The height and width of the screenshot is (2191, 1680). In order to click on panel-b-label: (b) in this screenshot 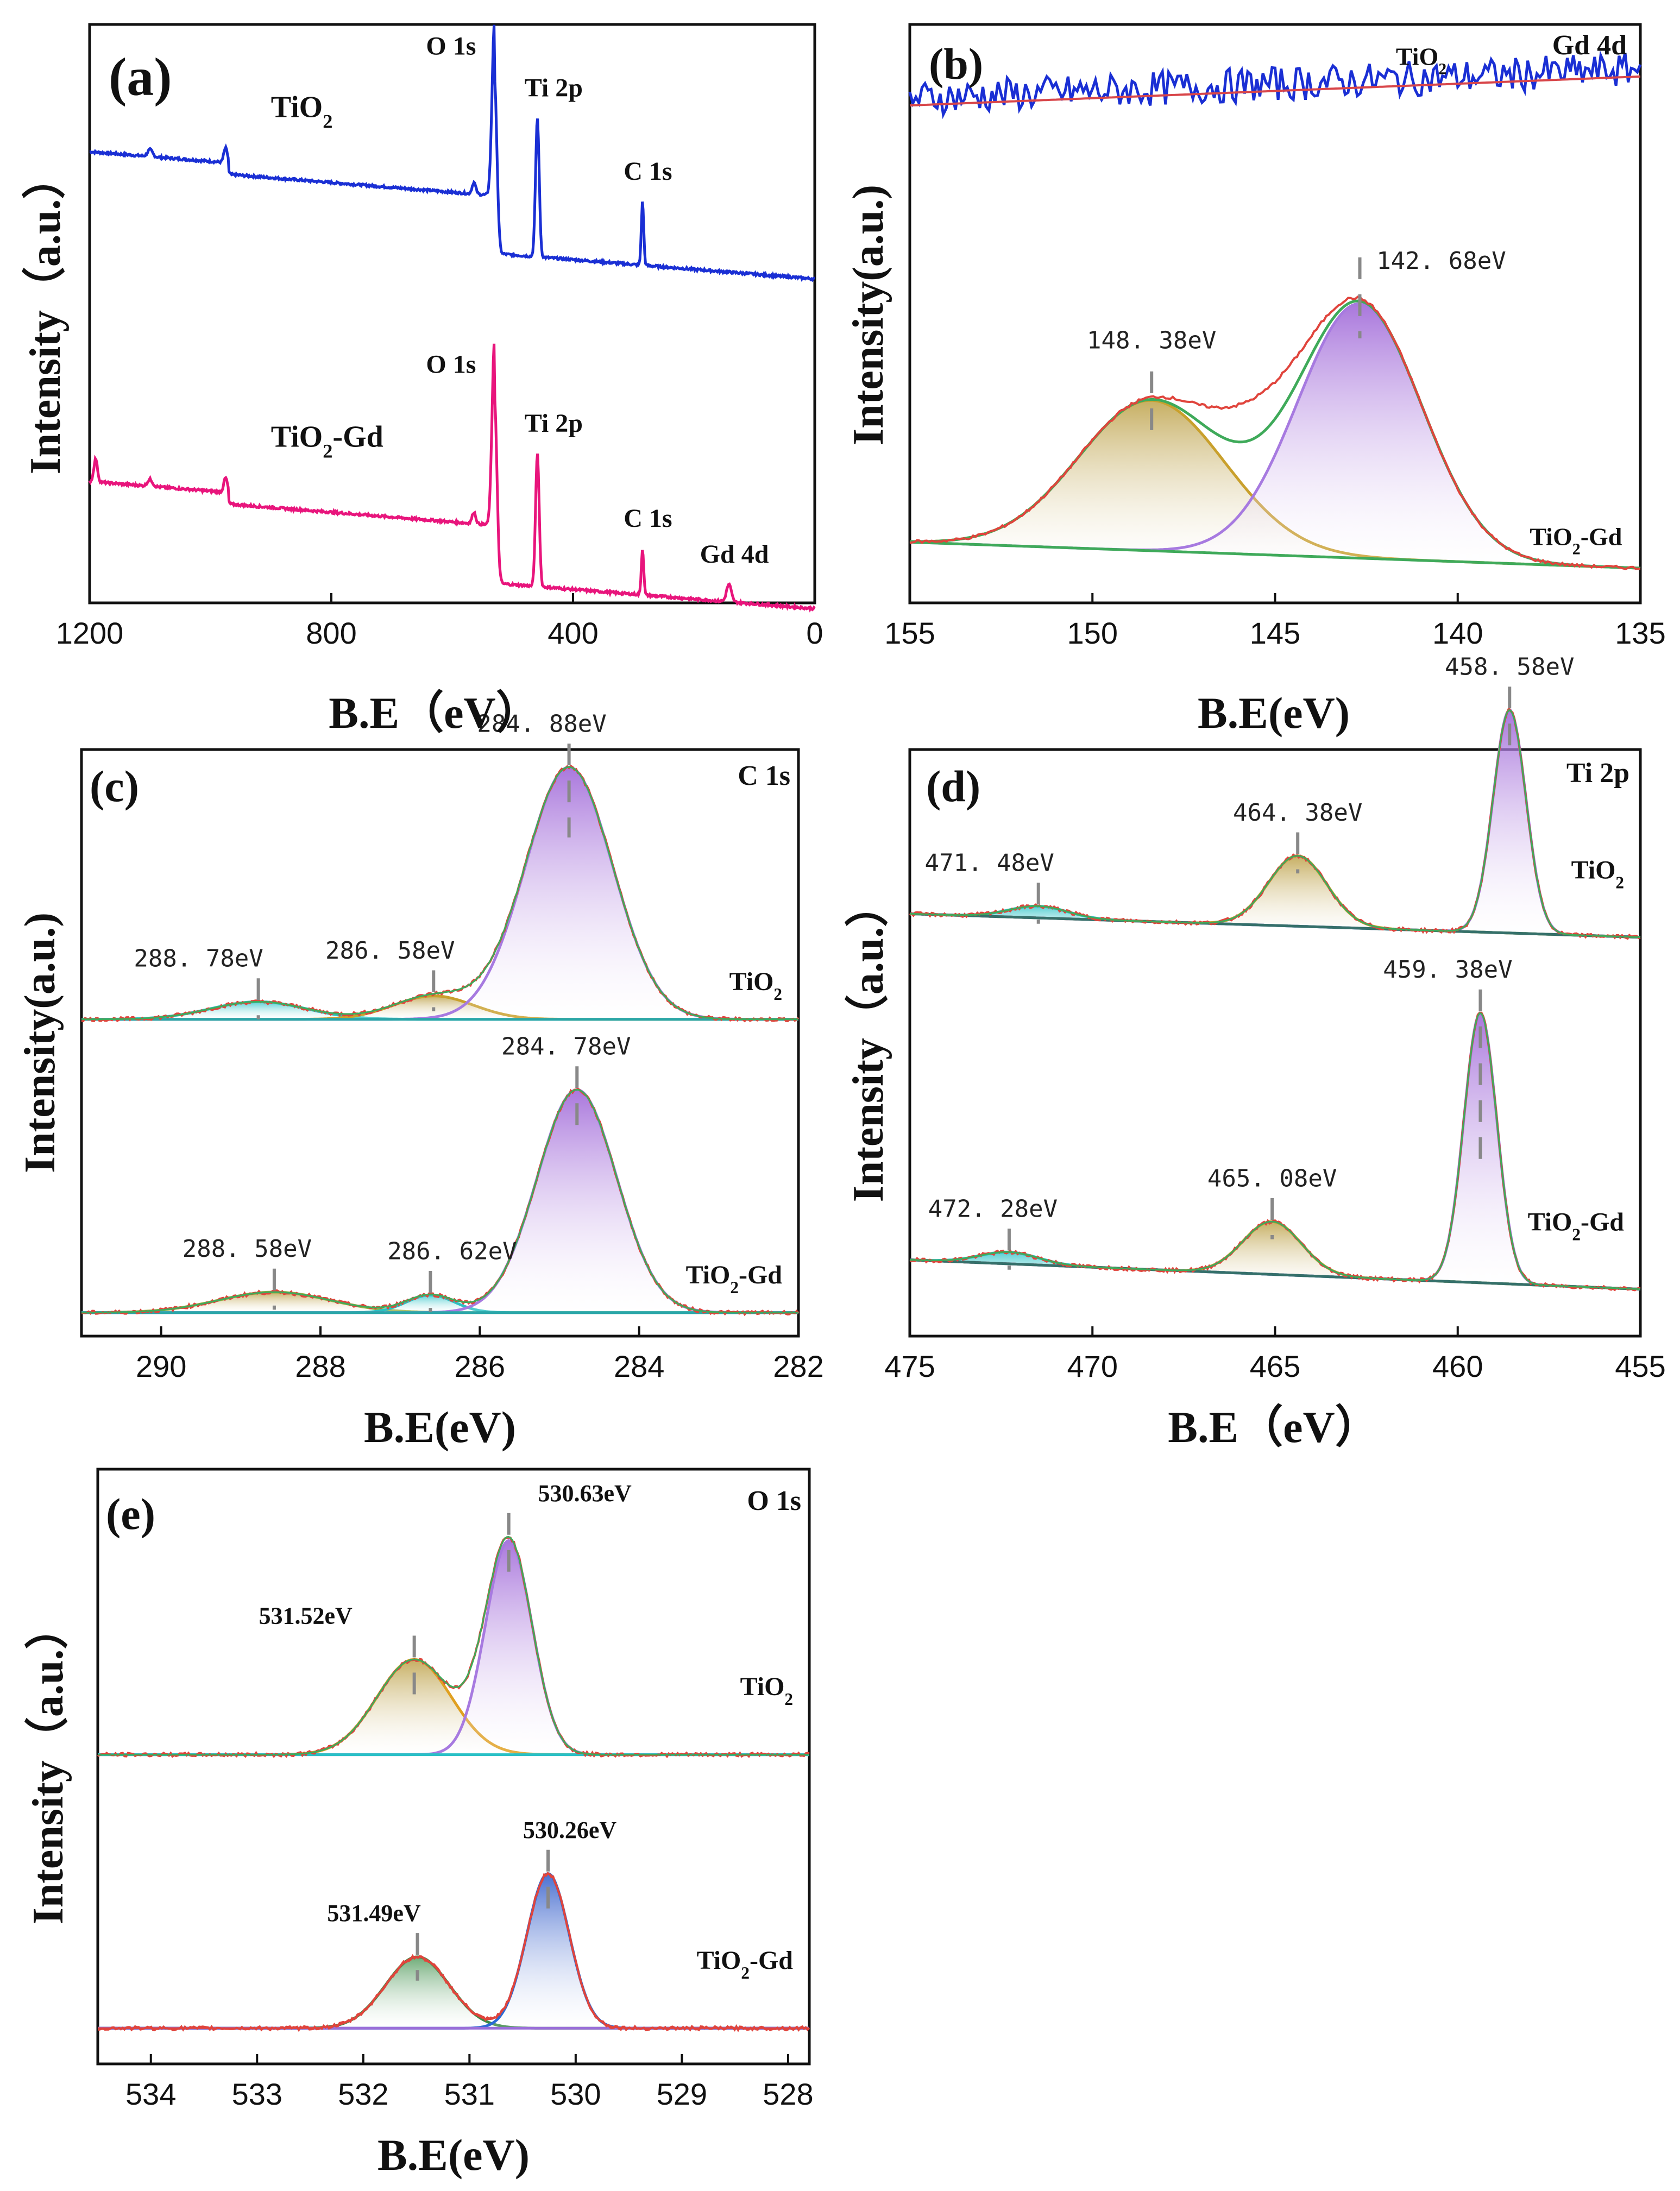, I will do `click(956, 64)`.